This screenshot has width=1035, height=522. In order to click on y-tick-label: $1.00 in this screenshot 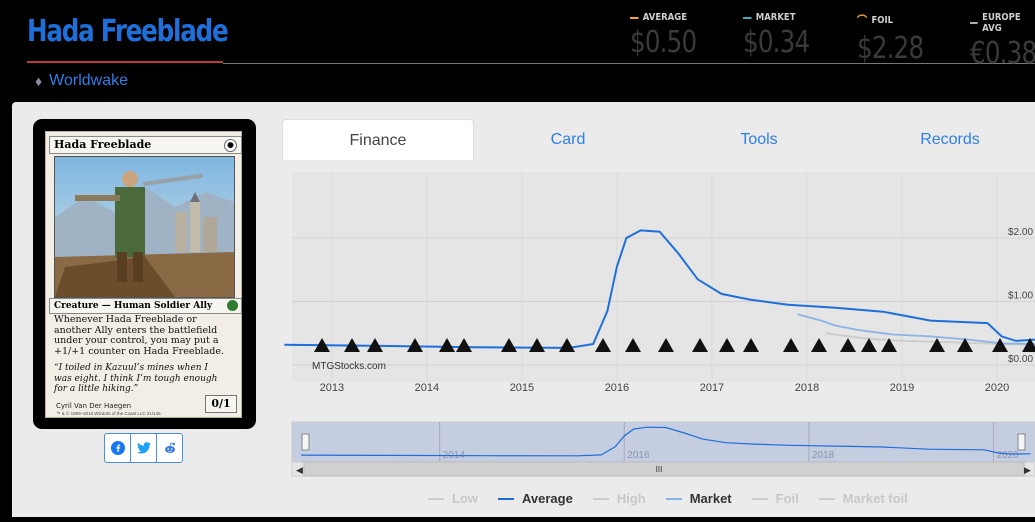, I will do `click(1020, 296)`.